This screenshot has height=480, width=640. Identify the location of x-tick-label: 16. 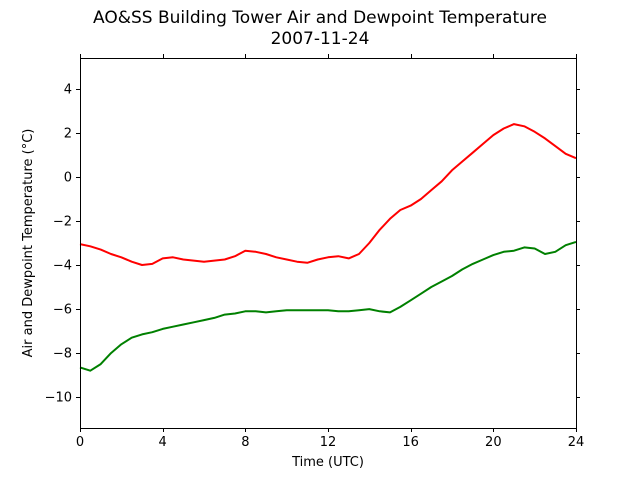
(410, 442).